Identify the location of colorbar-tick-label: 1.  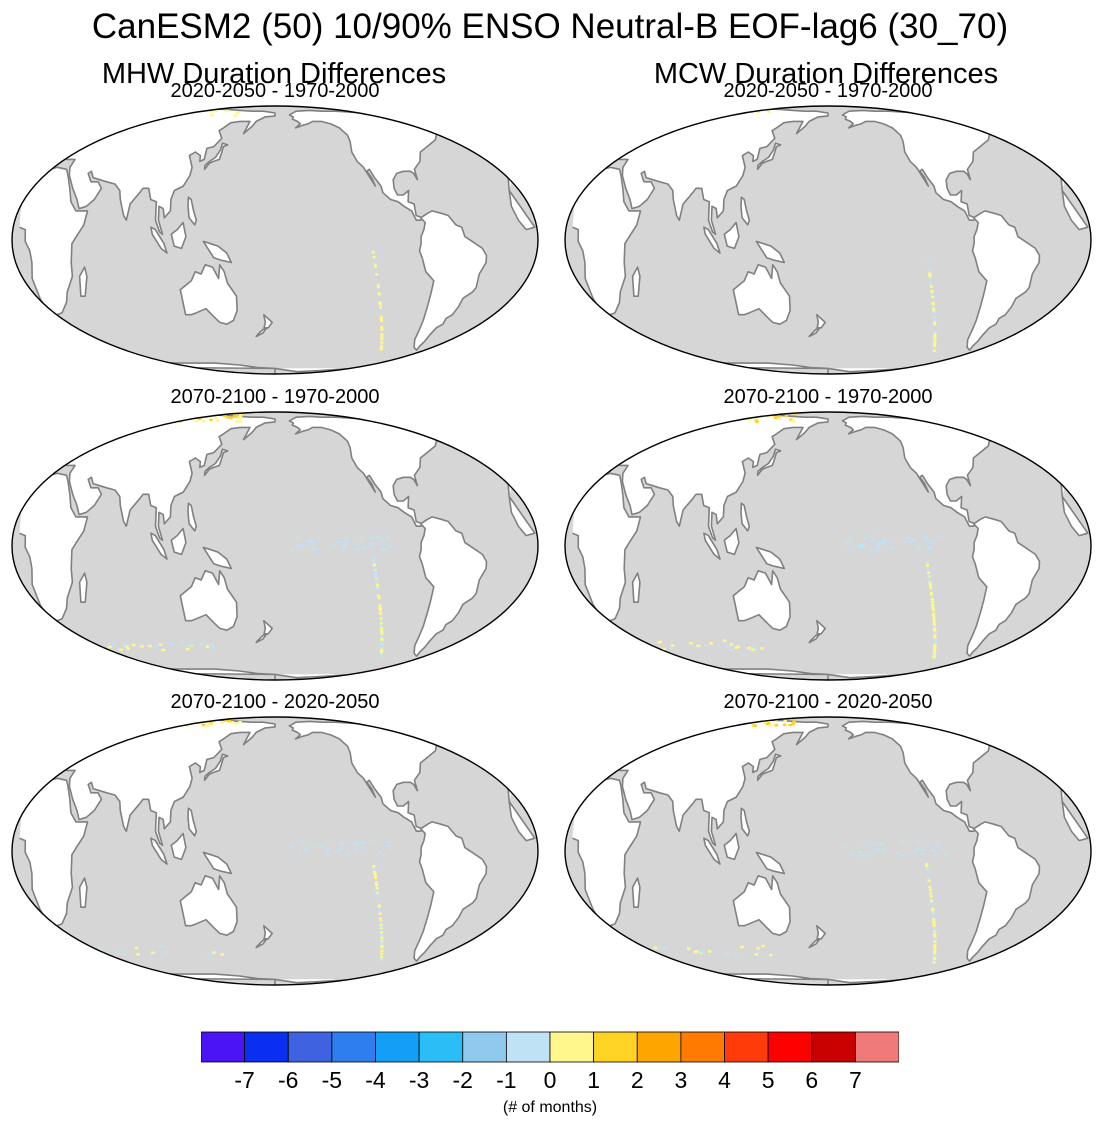
(594, 1080).